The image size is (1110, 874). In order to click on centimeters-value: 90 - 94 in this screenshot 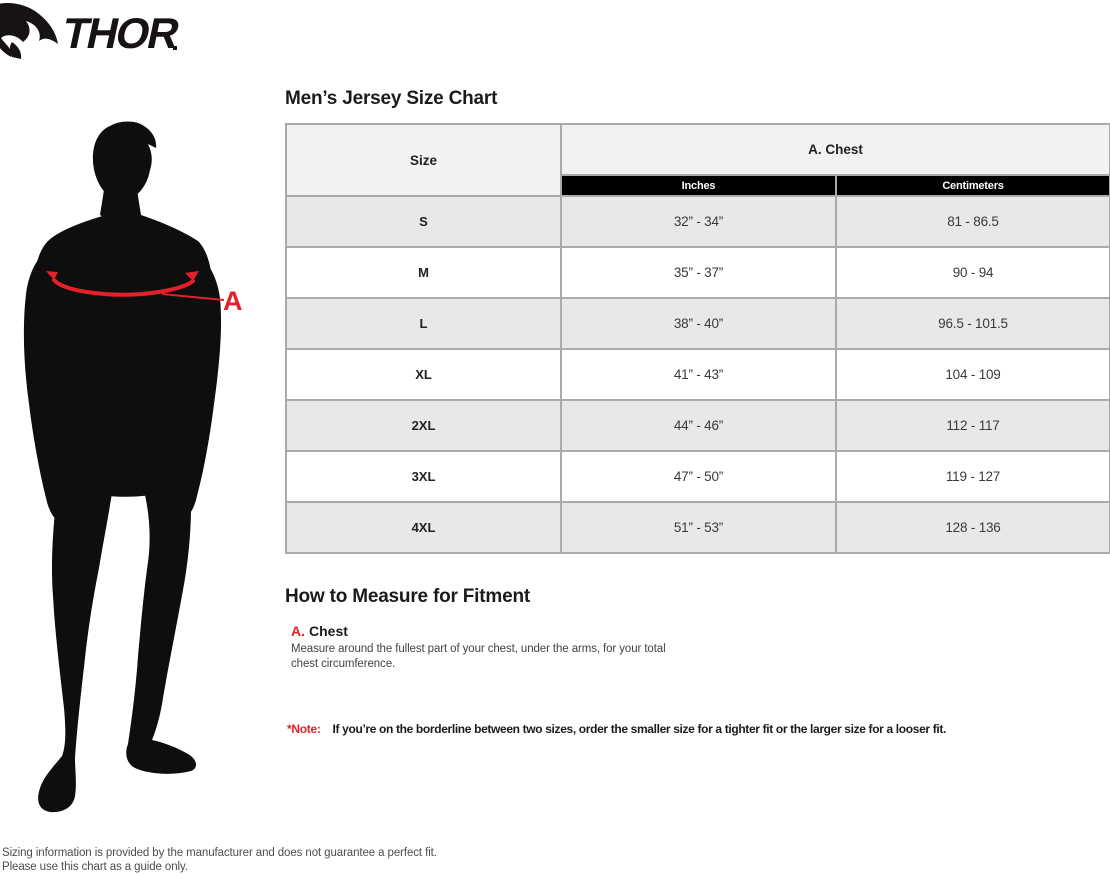, I will do `click(972, 272)`.